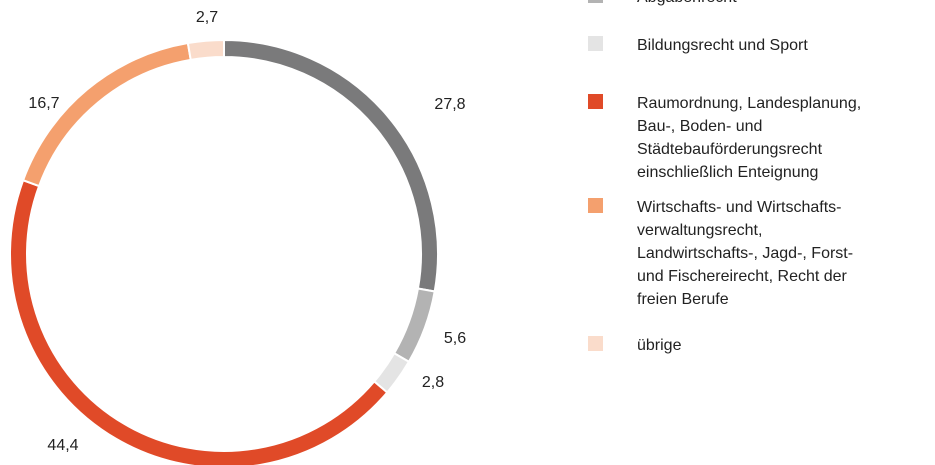  Describe the element at coordinates (455, 338) in the screenshot. I see `data-label: 5,6` at that location.